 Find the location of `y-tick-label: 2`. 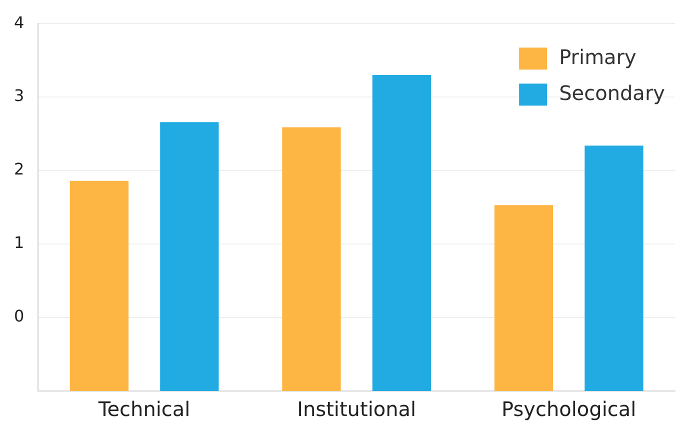

y-tick-label: 2 is located at coordinates (19, 169).